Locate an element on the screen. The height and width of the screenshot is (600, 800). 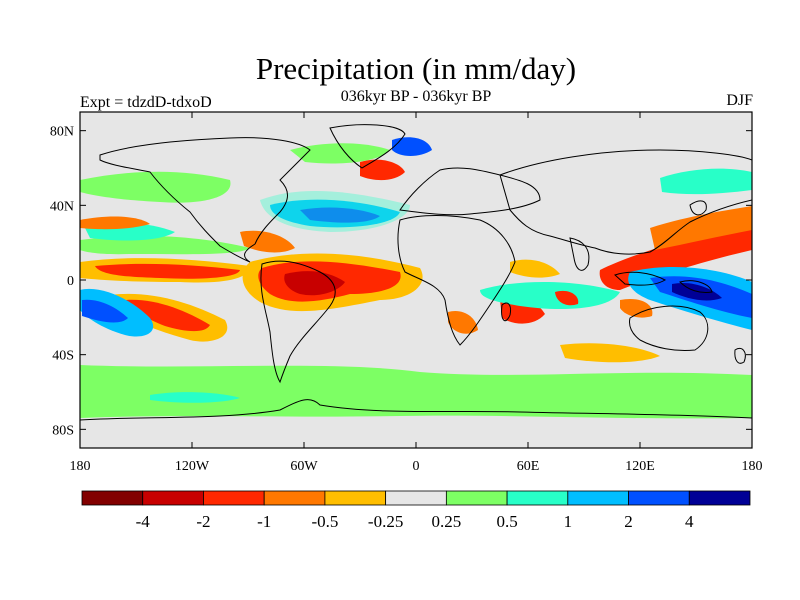
x-tick-label: 0 is located at coordinates (416, 466).